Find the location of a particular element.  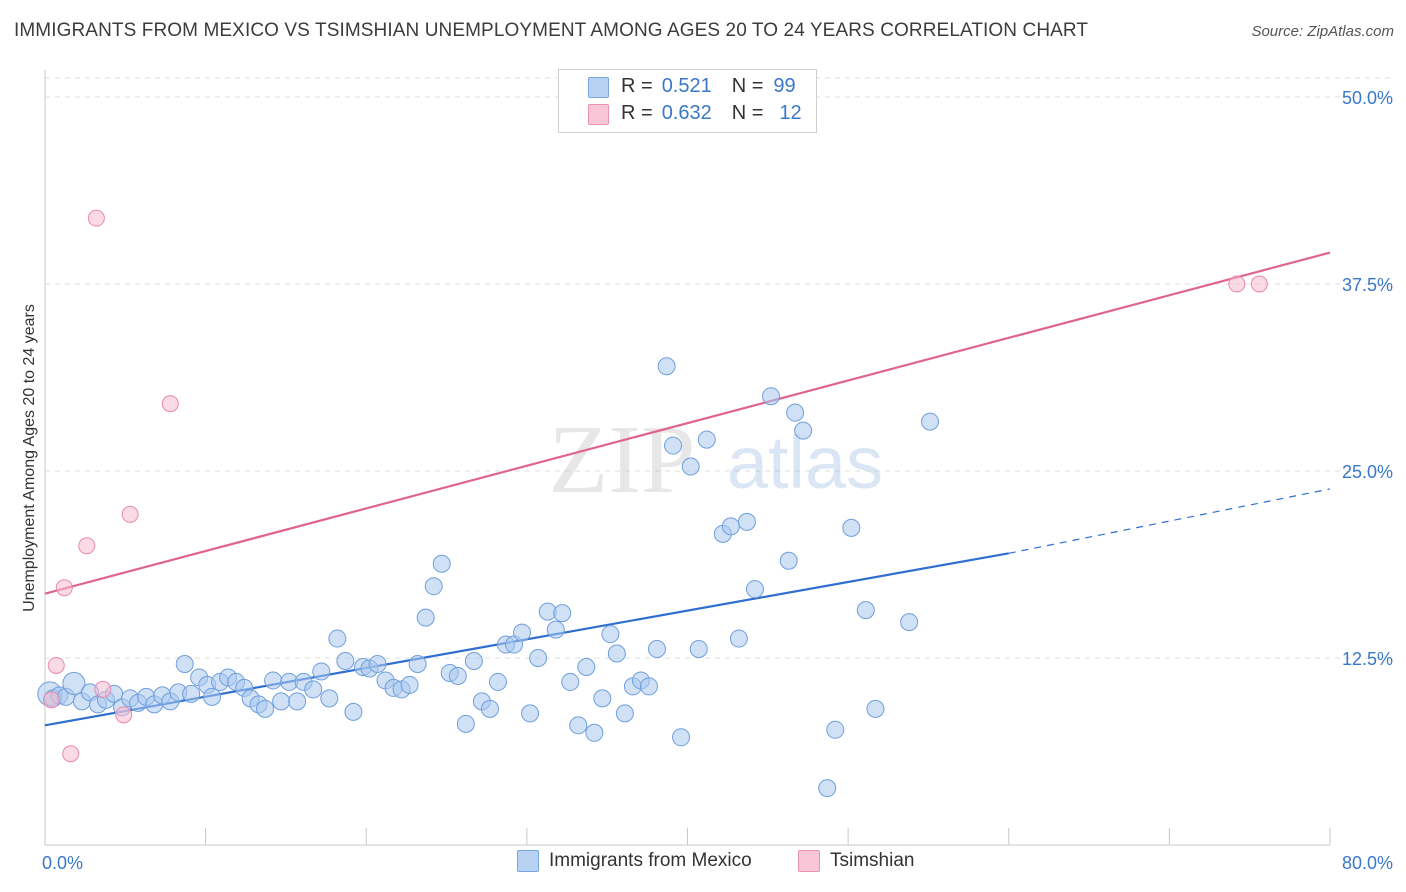

legend-swatch-tsimshian is located at coordinates (598, 114).